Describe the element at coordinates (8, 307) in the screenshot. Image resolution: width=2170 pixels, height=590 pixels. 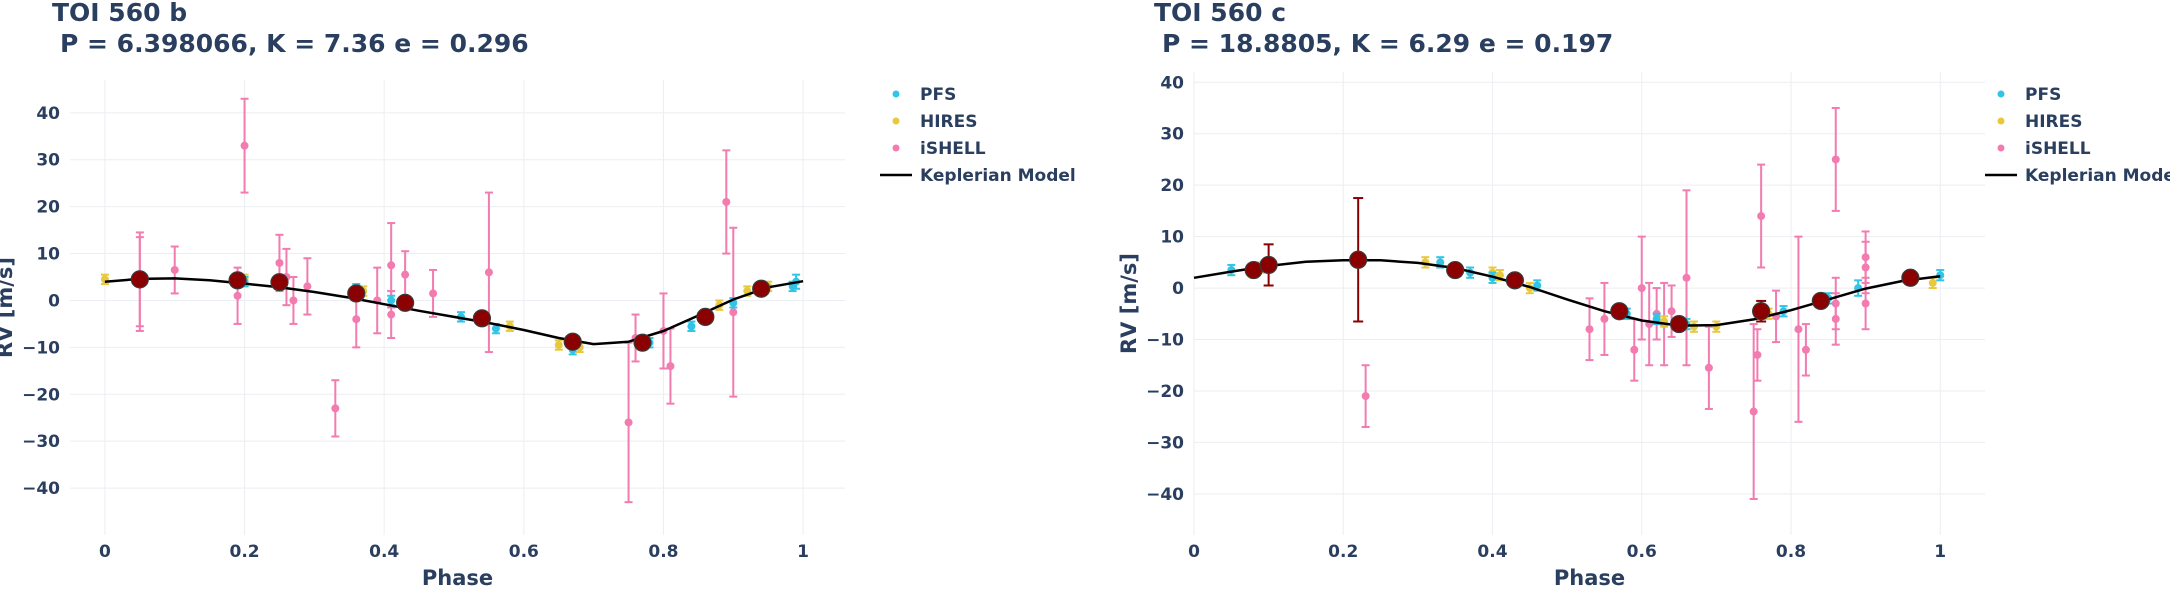
I see `y-axis-label: RV [m/s]` at that location.